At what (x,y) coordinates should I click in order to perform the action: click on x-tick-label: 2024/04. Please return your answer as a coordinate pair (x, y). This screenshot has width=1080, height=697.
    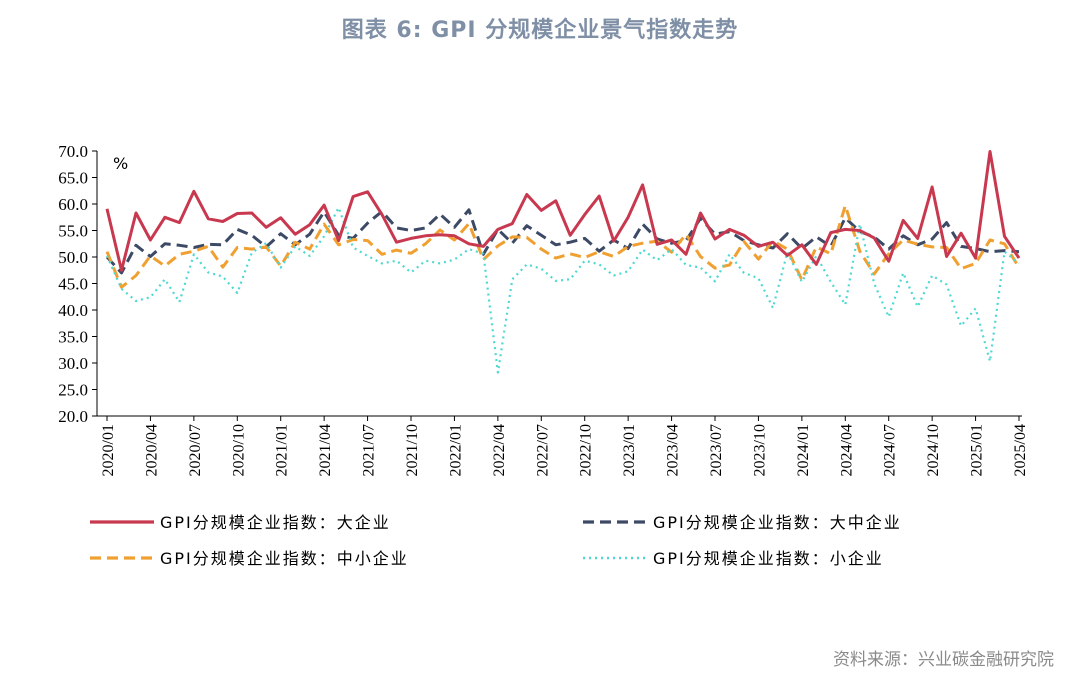
    Looking at the image, I should click on (846, 450).